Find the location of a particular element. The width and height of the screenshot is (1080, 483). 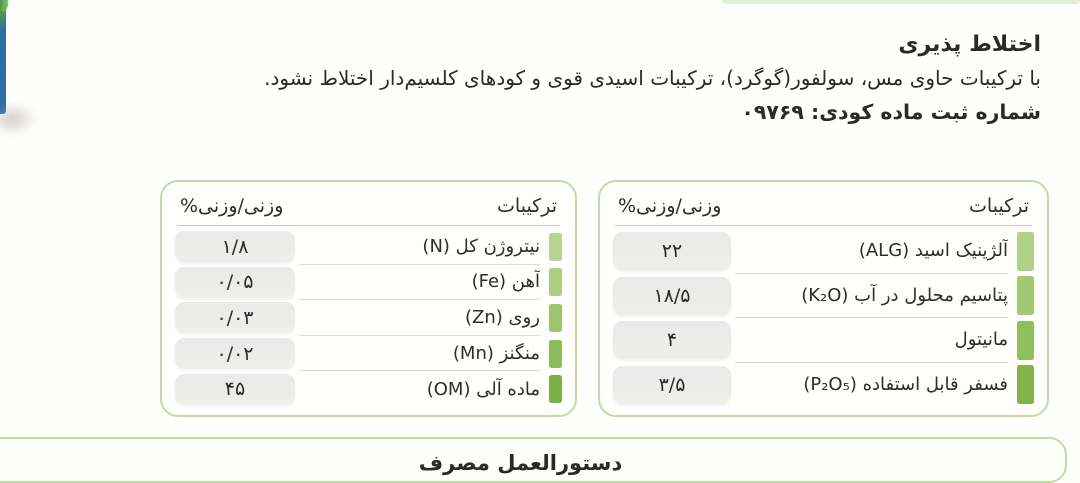

table-row: آلژینیک اسید (ALG) ۲۲ is located at coordinates (823, 251).